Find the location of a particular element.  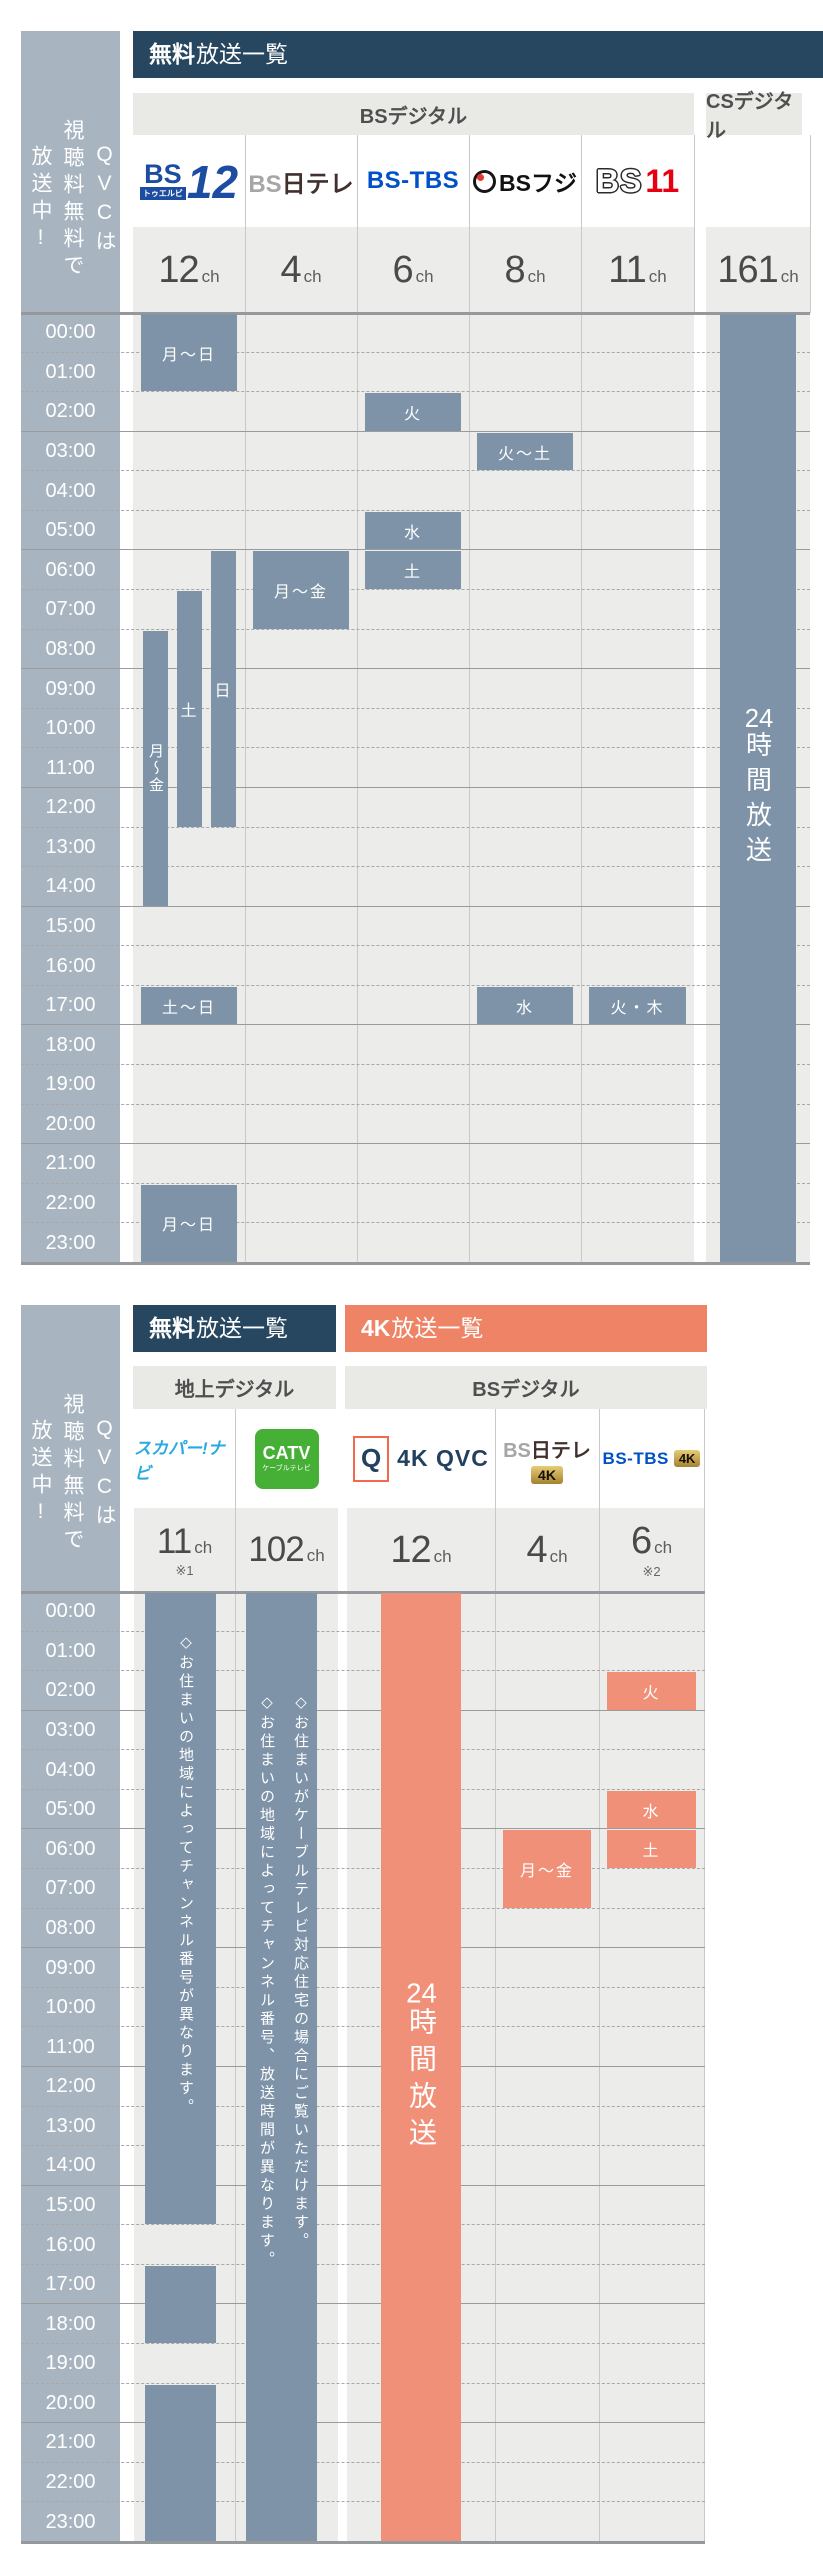

qvc-q-mark: Q is located at coordinates (371, 1458).